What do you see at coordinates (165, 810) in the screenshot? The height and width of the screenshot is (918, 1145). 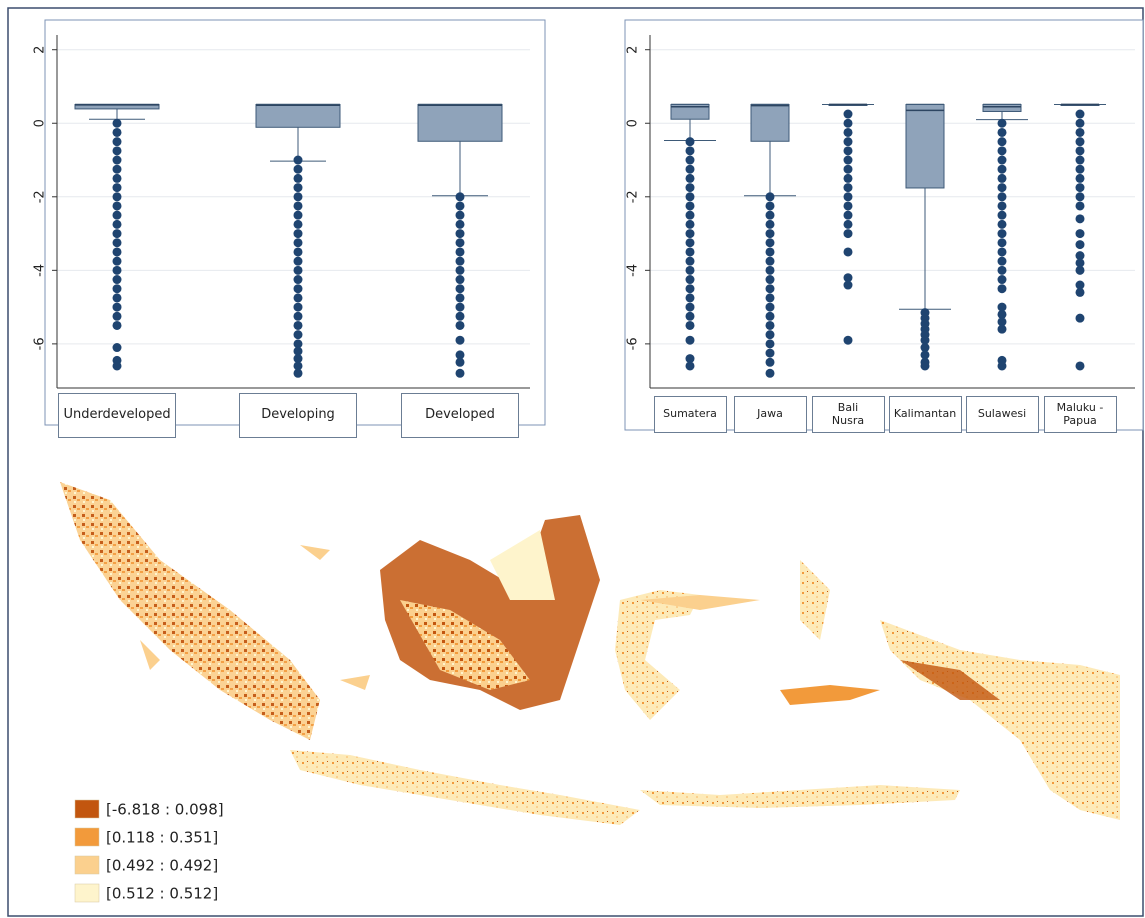 I see `legend-label: [-6.818 : 0.098]` at bounding box center [165, 810].